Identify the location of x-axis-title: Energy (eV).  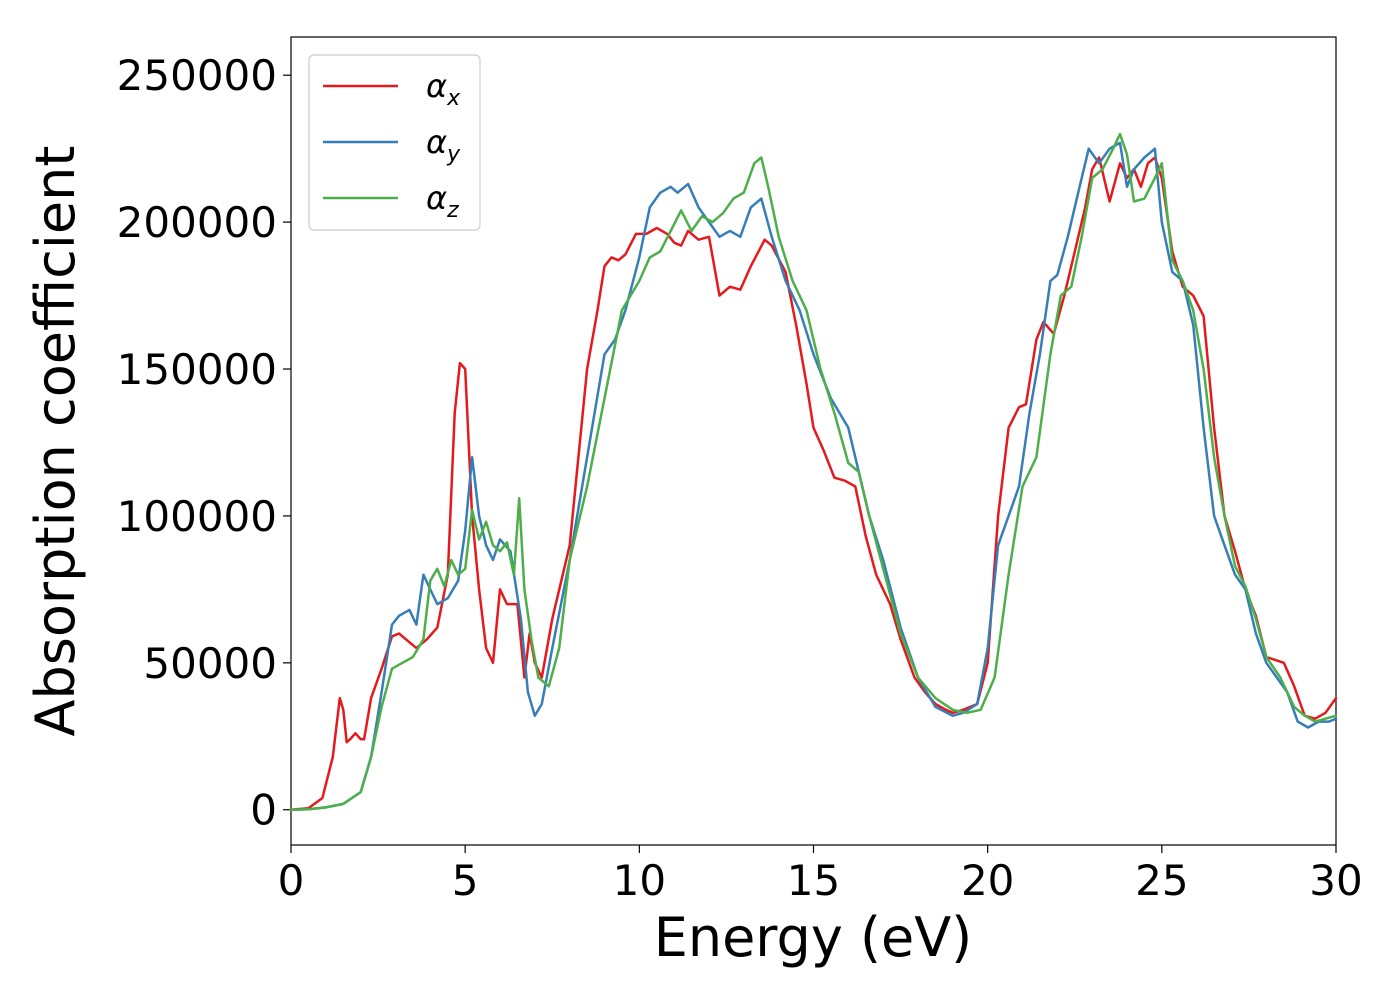
(813, 937).